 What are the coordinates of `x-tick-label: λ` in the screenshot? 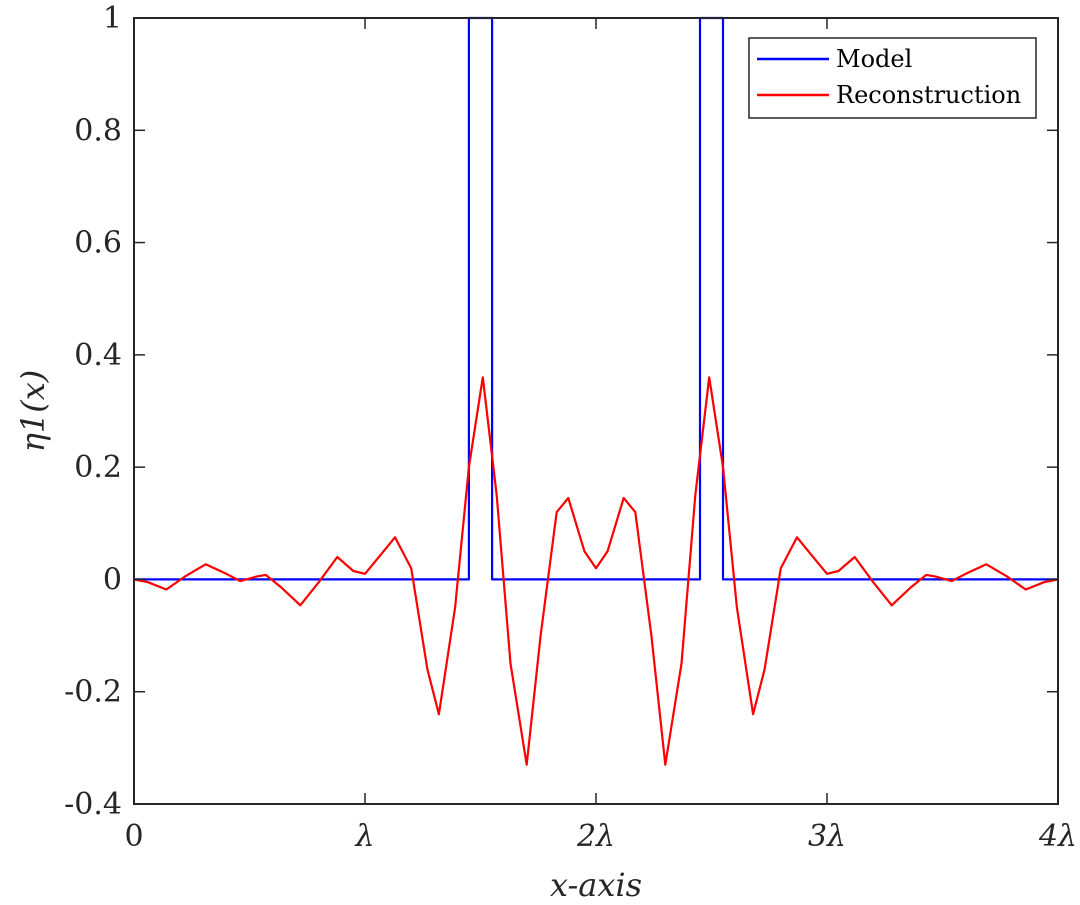 It's located at (364, 836).